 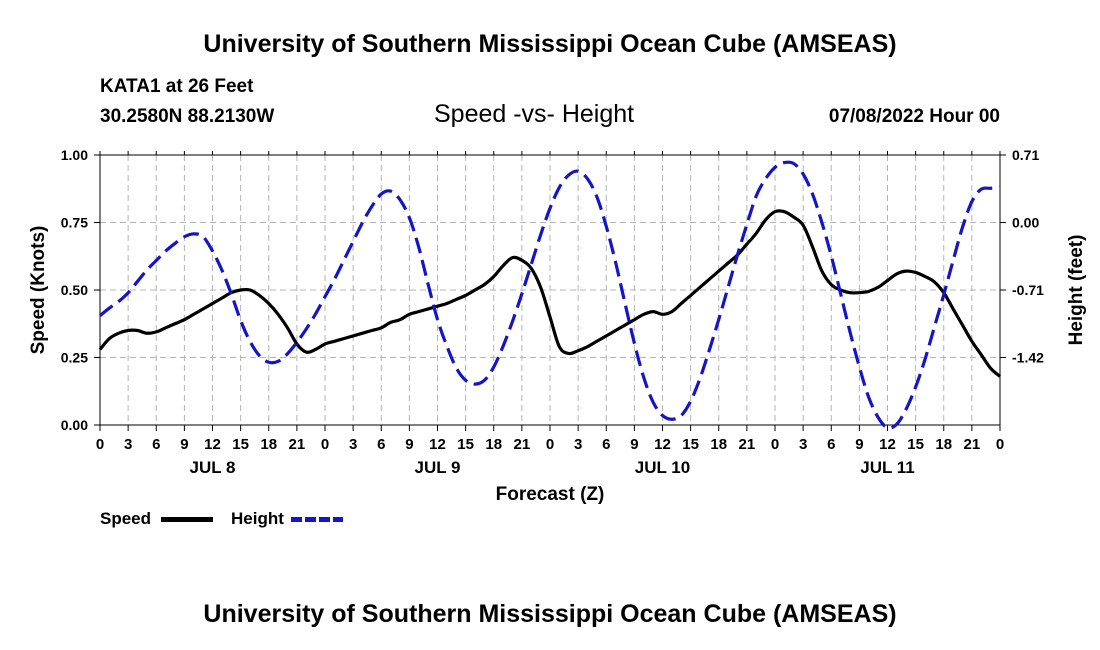 What do you see at coordinates (1025, 155) in the screenshot?
I see `y-right-tick-label: 0.71` at bounding box center [1025, 155].